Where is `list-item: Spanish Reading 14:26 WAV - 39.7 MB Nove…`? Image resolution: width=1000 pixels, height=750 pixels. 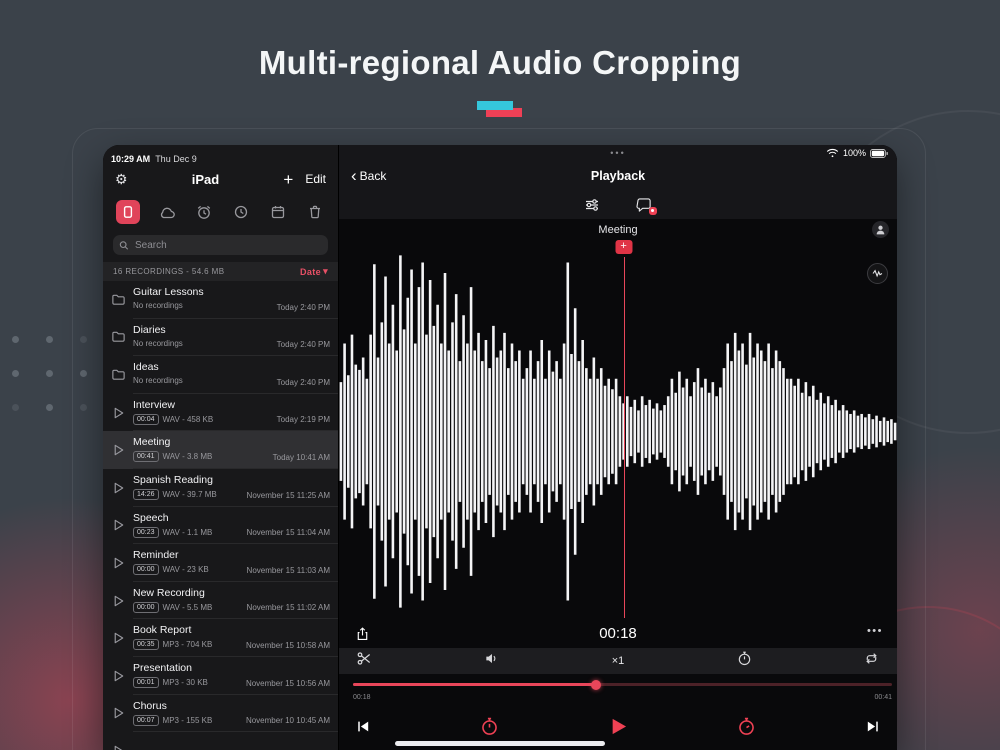 list-item: Spanish Reading 14:26 WAV - 39.7 MB Nove… is located at coordinates (220, 488).